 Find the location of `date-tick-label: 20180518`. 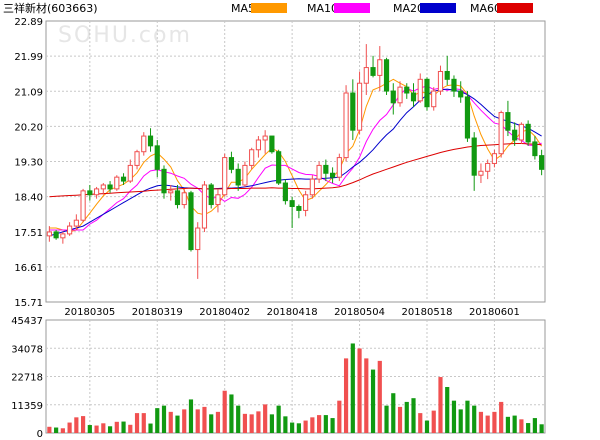

date-tick-label: 20180518 is located at coordinates (427, 312).